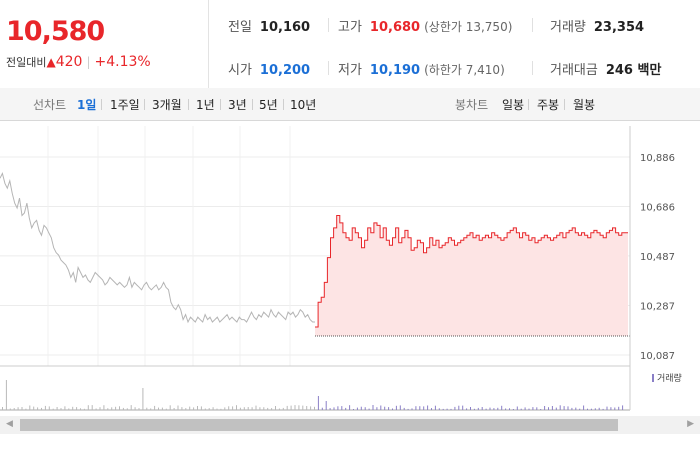 The image size is (700, 450). I want to click on prev-close: 전일 10,160, so click(269, 25).